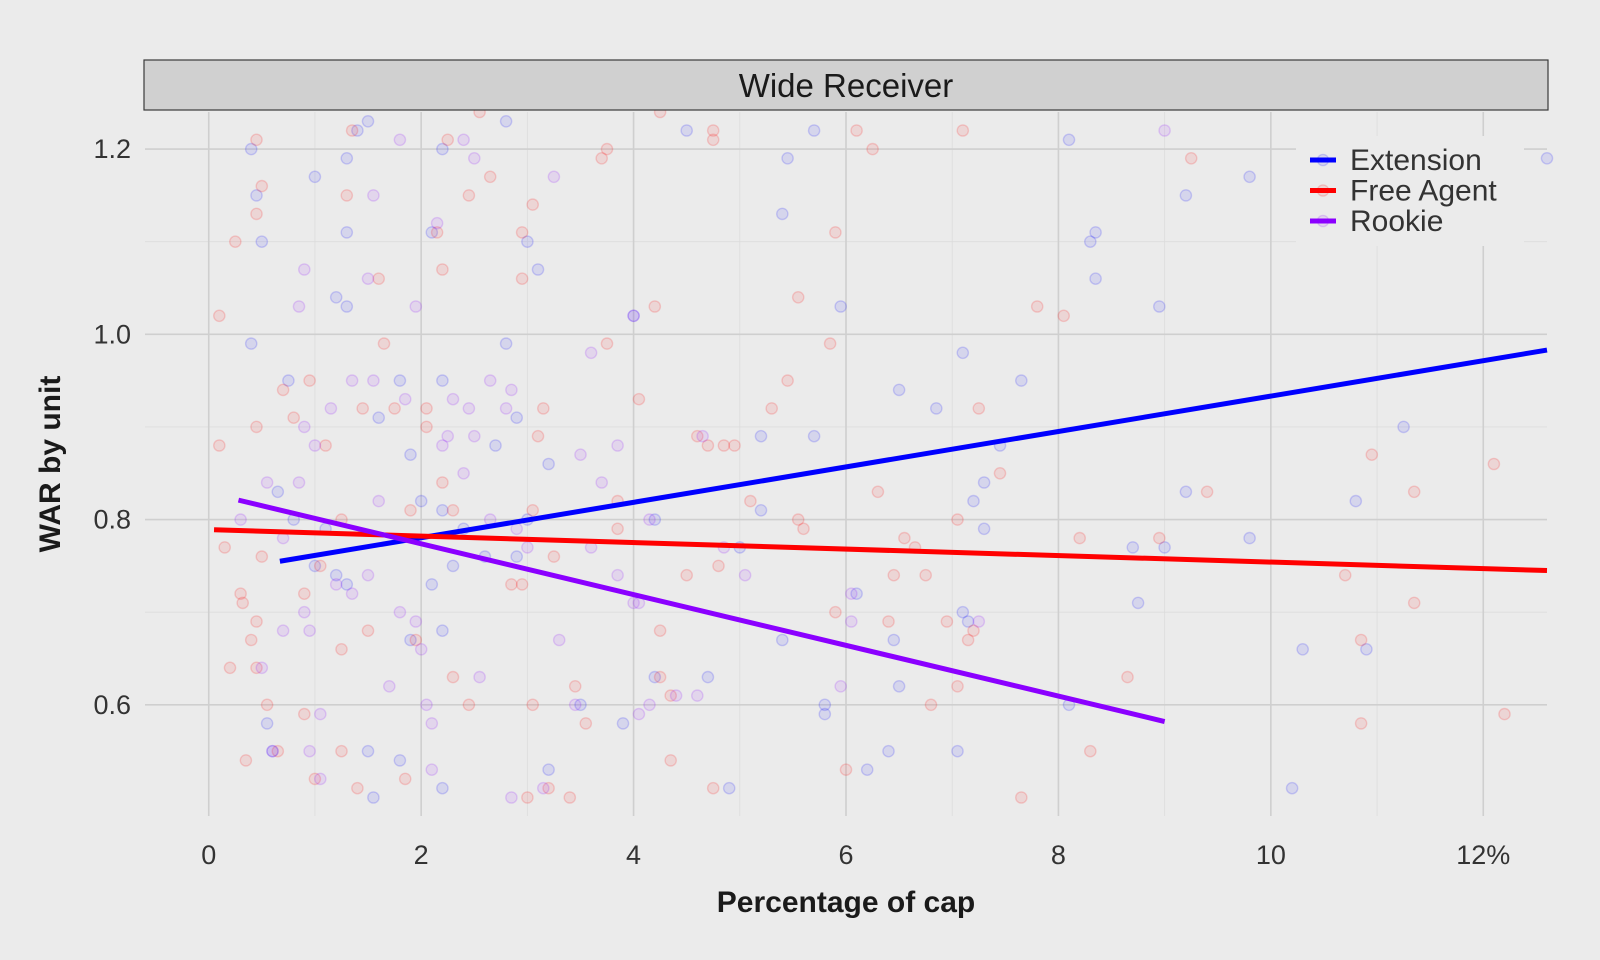  I want to click on y-tick-label: 0.6, so click(112, 705).